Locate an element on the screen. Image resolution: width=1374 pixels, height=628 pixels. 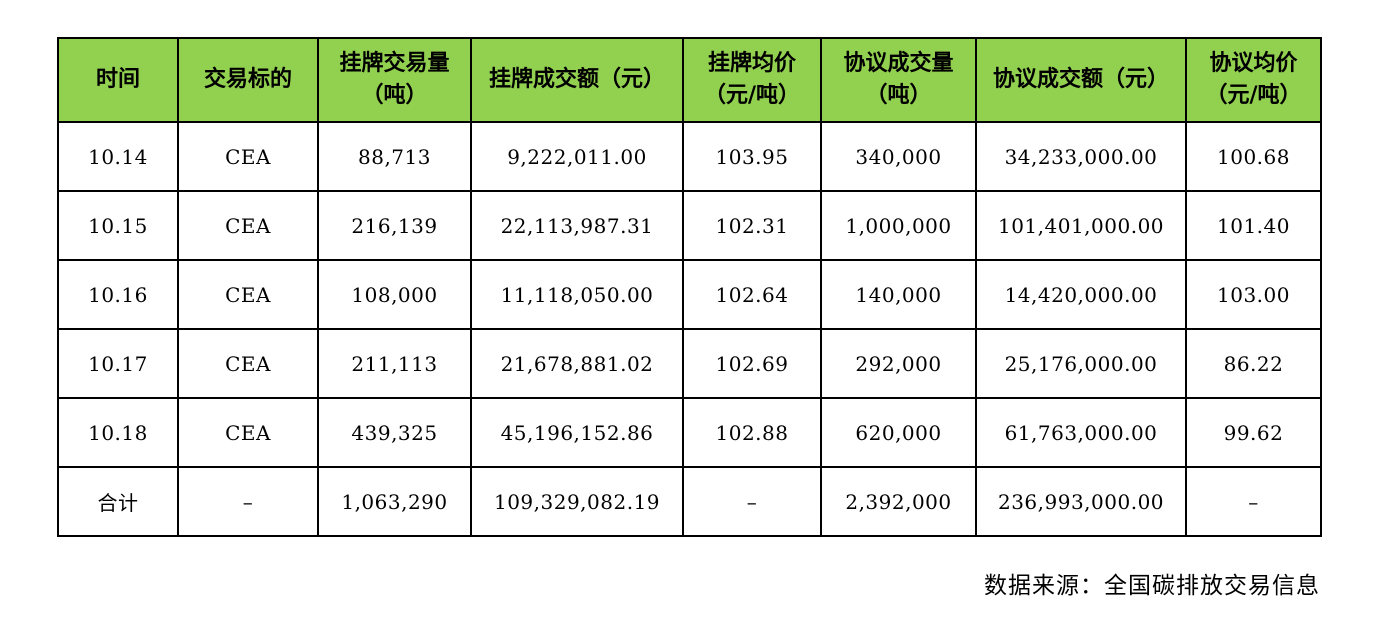
table-cell: 100.68 is located at coordinates (1253, 156).